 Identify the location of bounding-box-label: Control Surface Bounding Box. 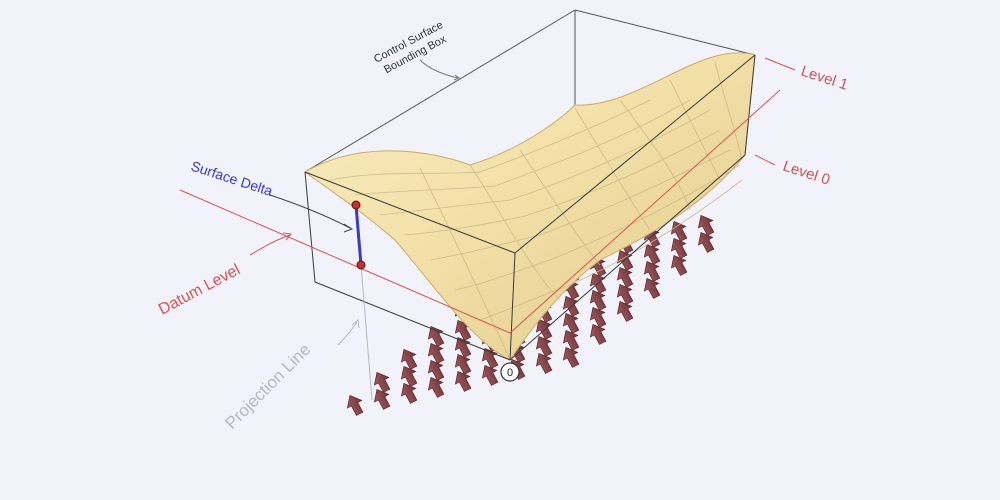
(412, 48).